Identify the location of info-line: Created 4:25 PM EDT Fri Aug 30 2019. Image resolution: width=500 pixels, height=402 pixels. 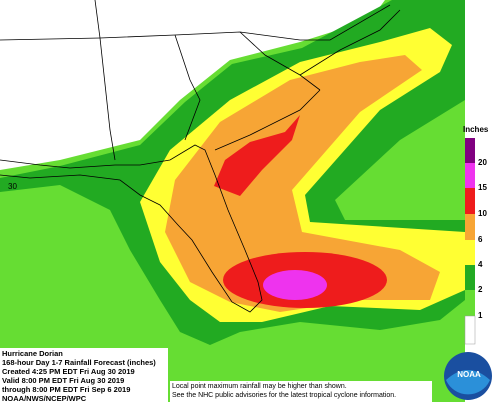
(68, 371).